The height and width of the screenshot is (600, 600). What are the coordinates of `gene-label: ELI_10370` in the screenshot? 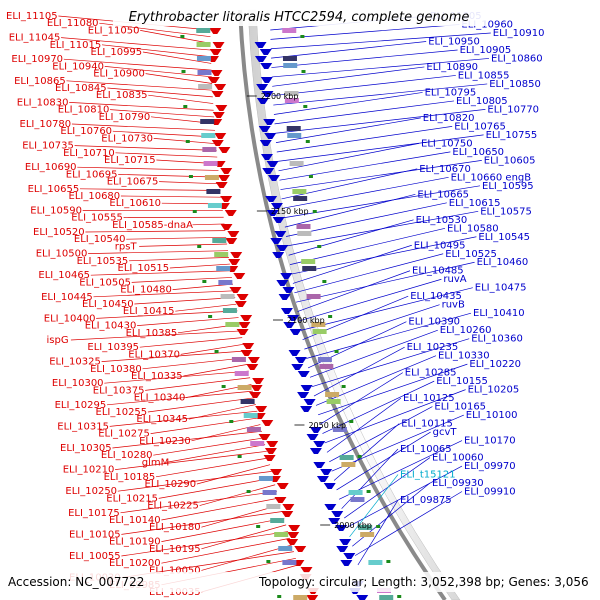 It's located at (154, 354).